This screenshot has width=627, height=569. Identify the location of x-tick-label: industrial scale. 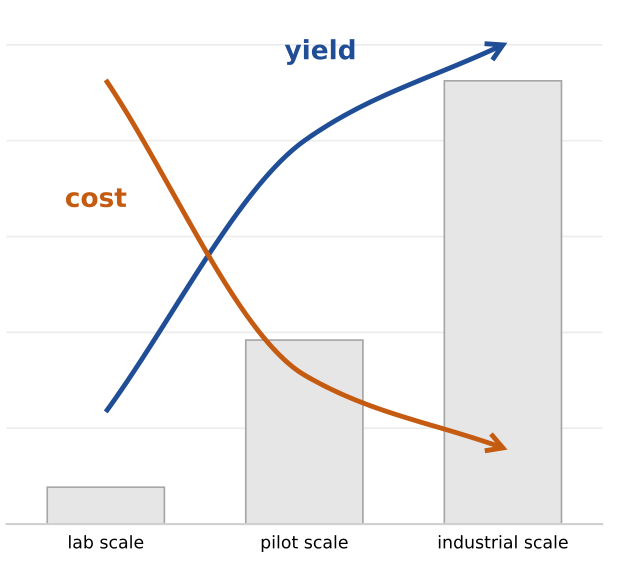
(503, 542).